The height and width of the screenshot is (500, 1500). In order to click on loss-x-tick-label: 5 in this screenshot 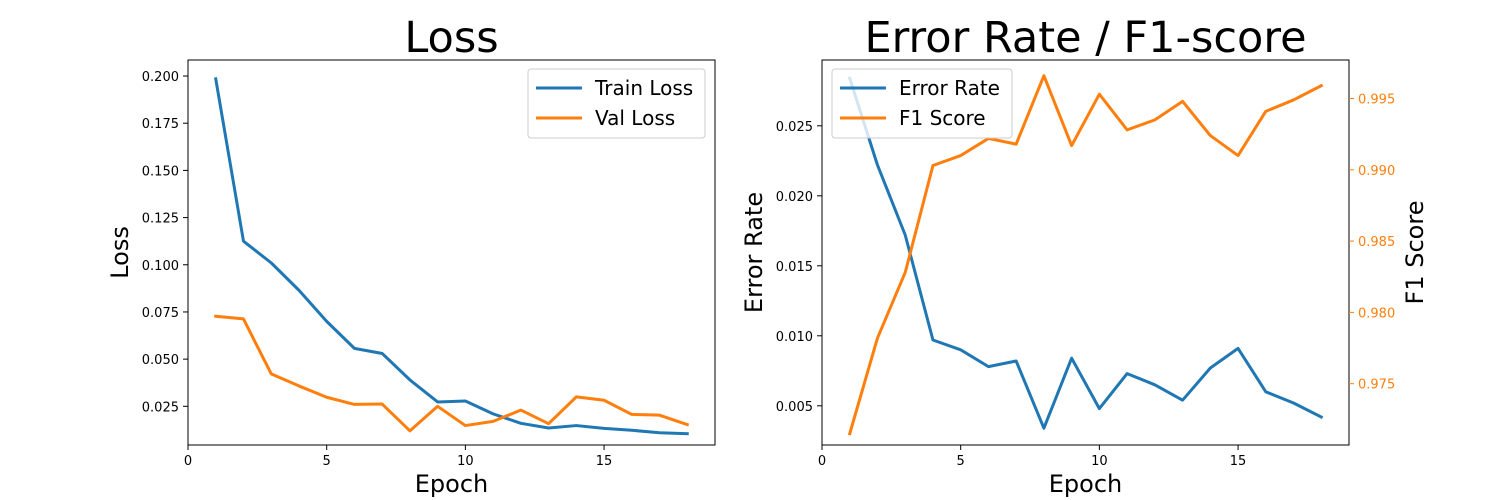, I will do `click(327, 461)`.